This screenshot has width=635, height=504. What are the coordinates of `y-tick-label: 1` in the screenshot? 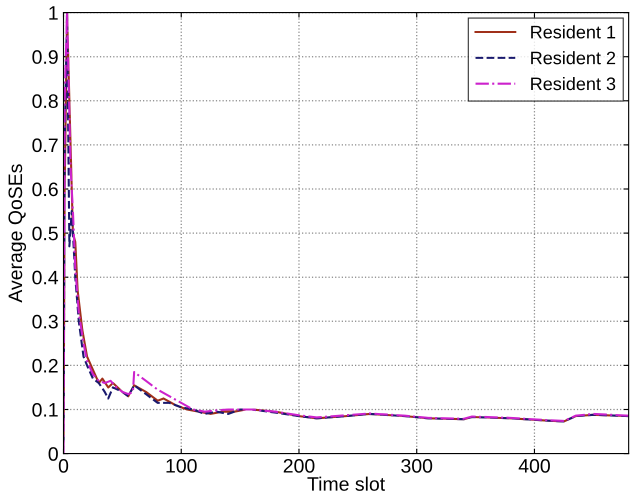 It's located at (53, 13).